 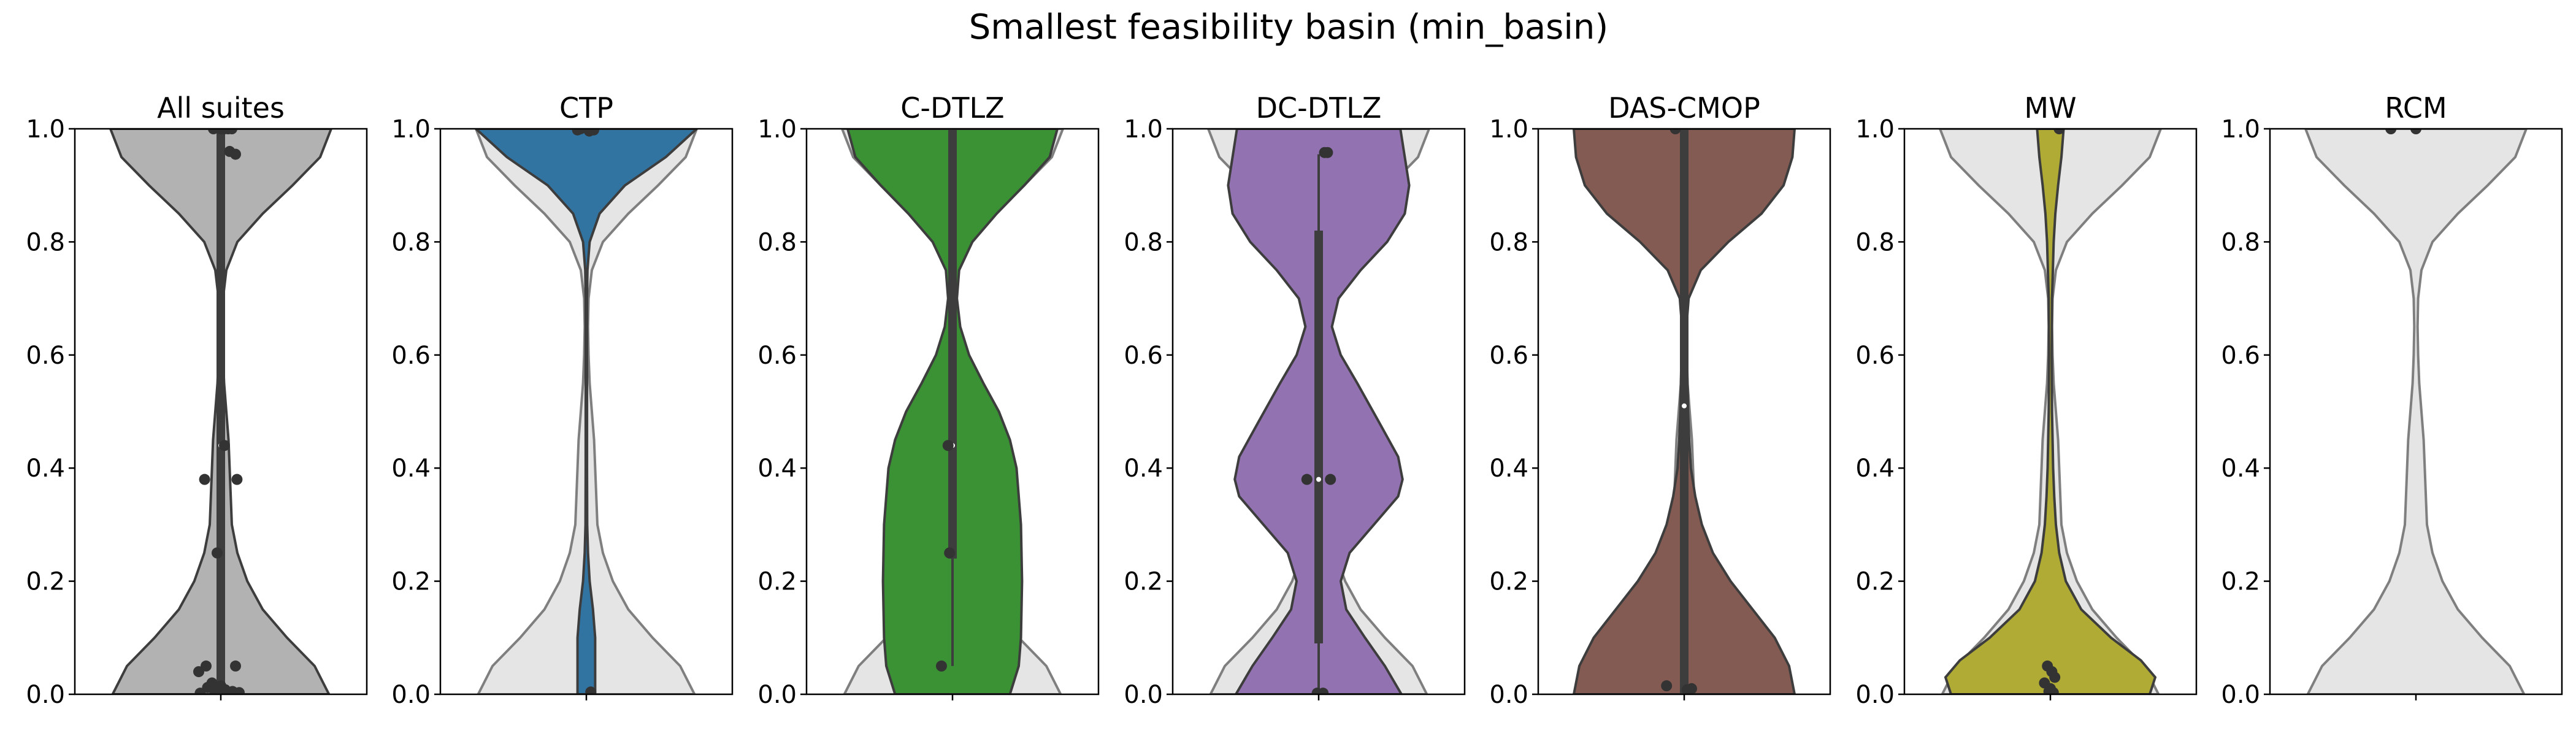 I want to click on panel-dc-dtlz: 0.0 0.2 0.4 0.6 0.8 1.0 DC-DTLZ, so click(x=1295, y=400).